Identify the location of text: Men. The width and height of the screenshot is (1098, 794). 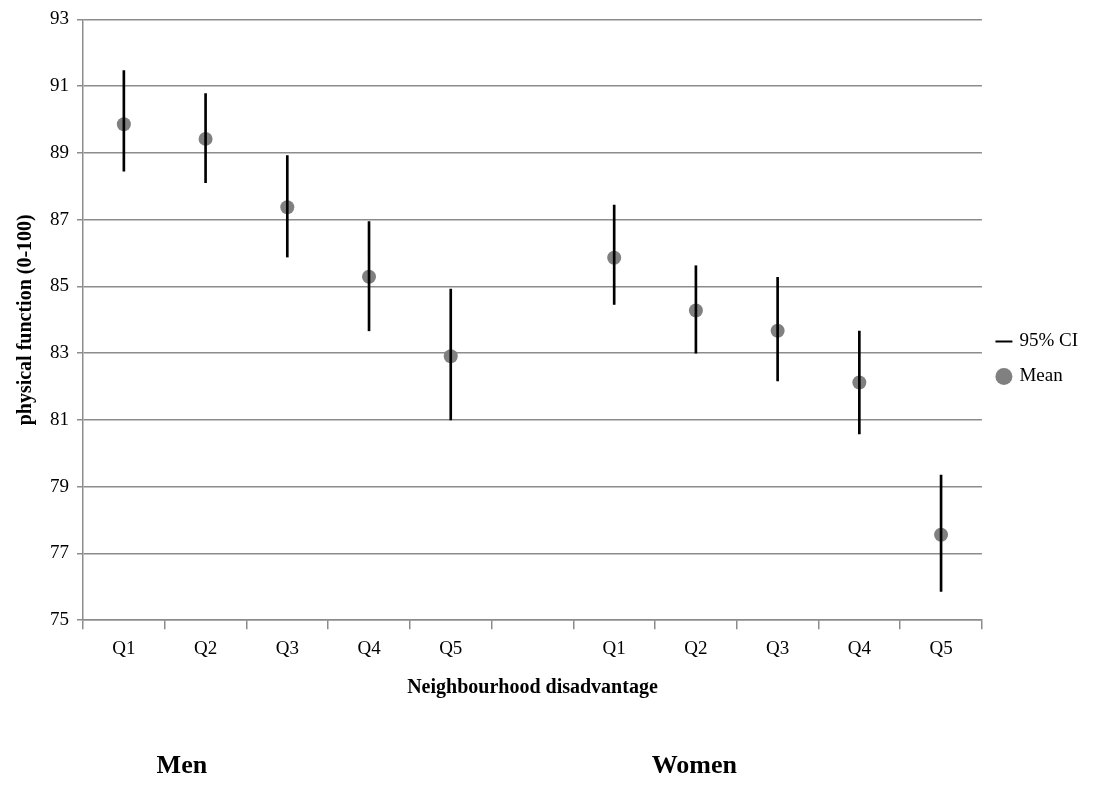
(182, 764).